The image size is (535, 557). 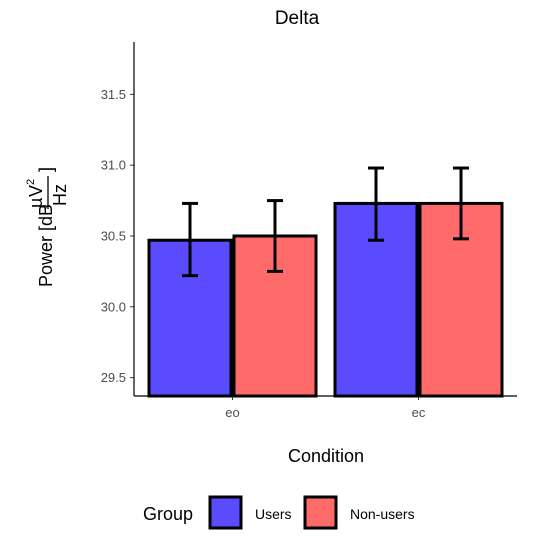 What do you see at coordinates (60, 195) in the screenshot?
I see `y-axis-title-den: Hz` at bounding box center [60, 195].